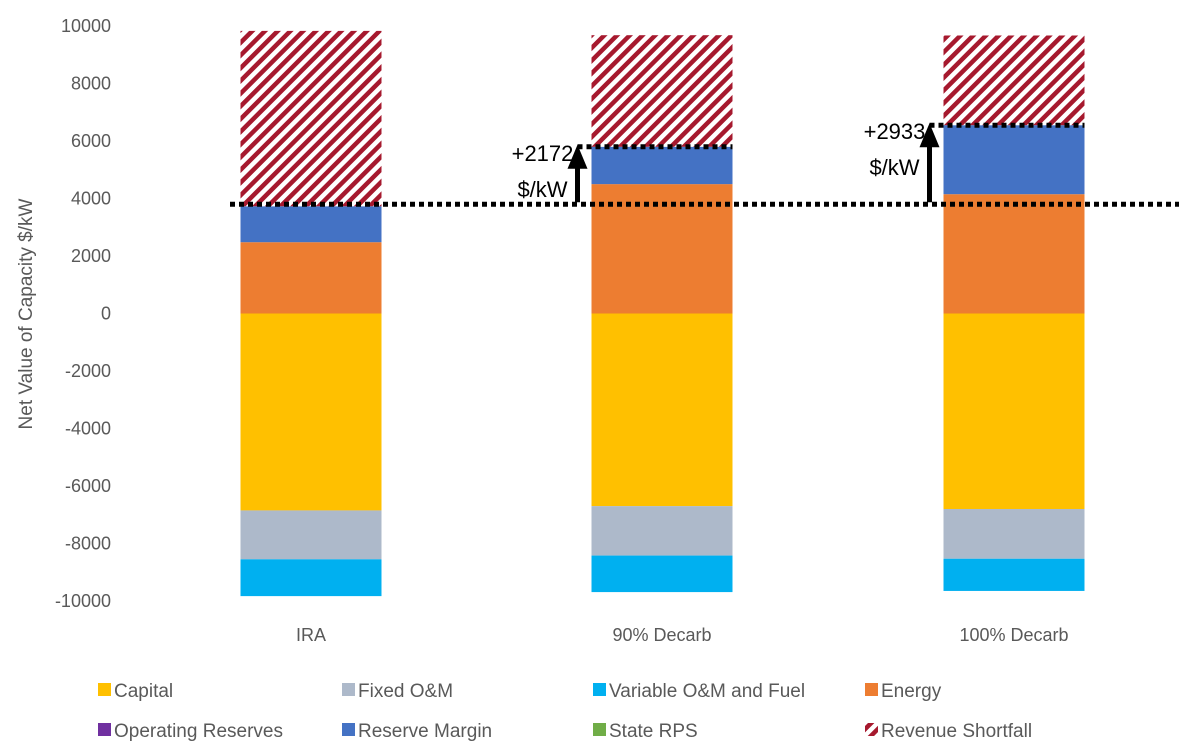 The height and width of the screenshot is (742, 1179). What do you see at coordinates (348, 689) in the screenshot?
I see `legend-swatch-fixed-o-m` at bounding box center [348, 689].